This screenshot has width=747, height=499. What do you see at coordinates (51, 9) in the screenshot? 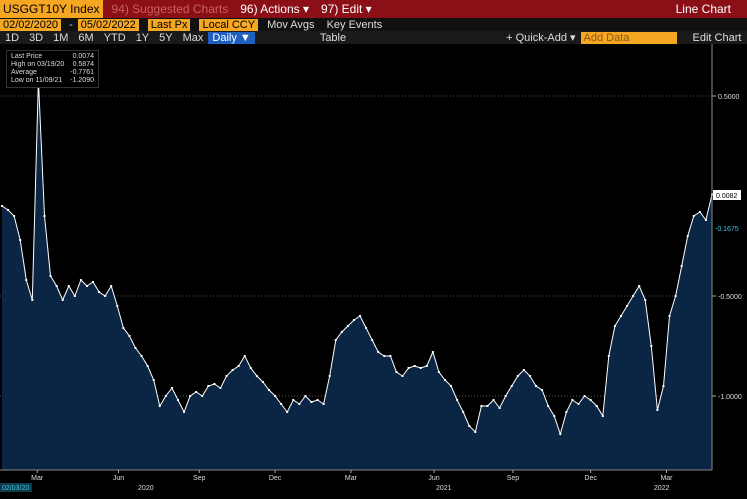
I see `security-field: USGGT10Y Index` at bounding box center [51, 9].